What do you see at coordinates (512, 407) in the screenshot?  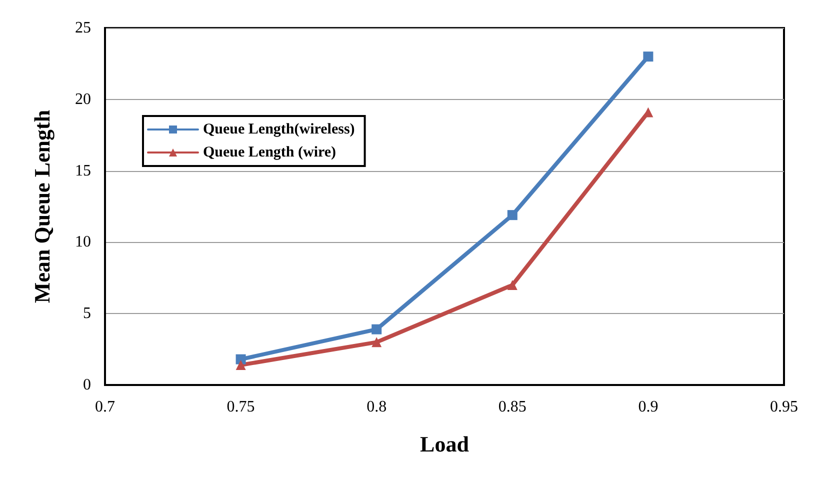 I see `x-tick-label: 0.85` at bounding box center [512, 407].